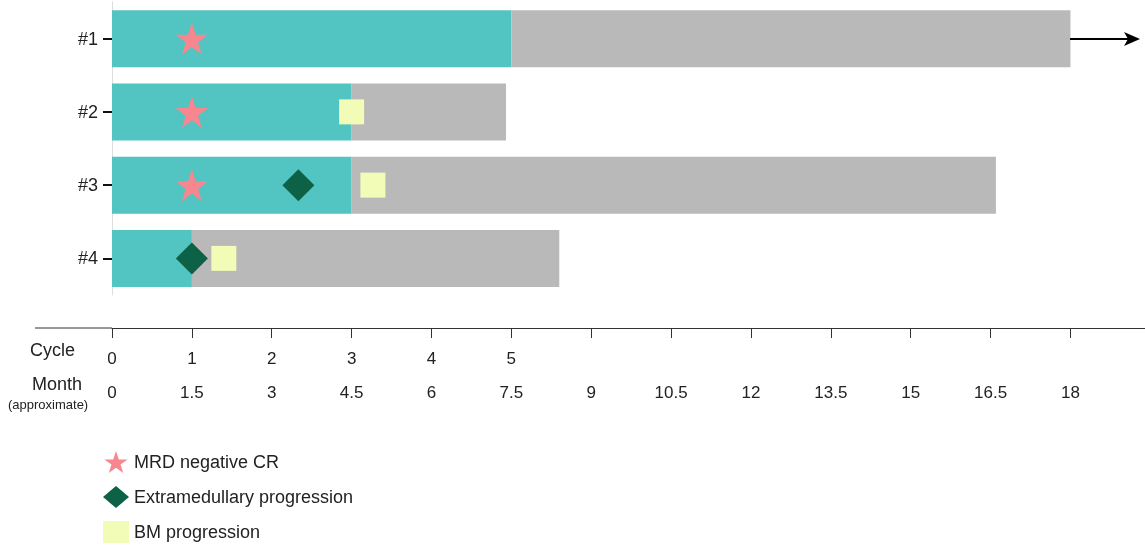 This screenshot has width=1145, height=554. I want to click on x-axis-title: Month, so click(57, 384).